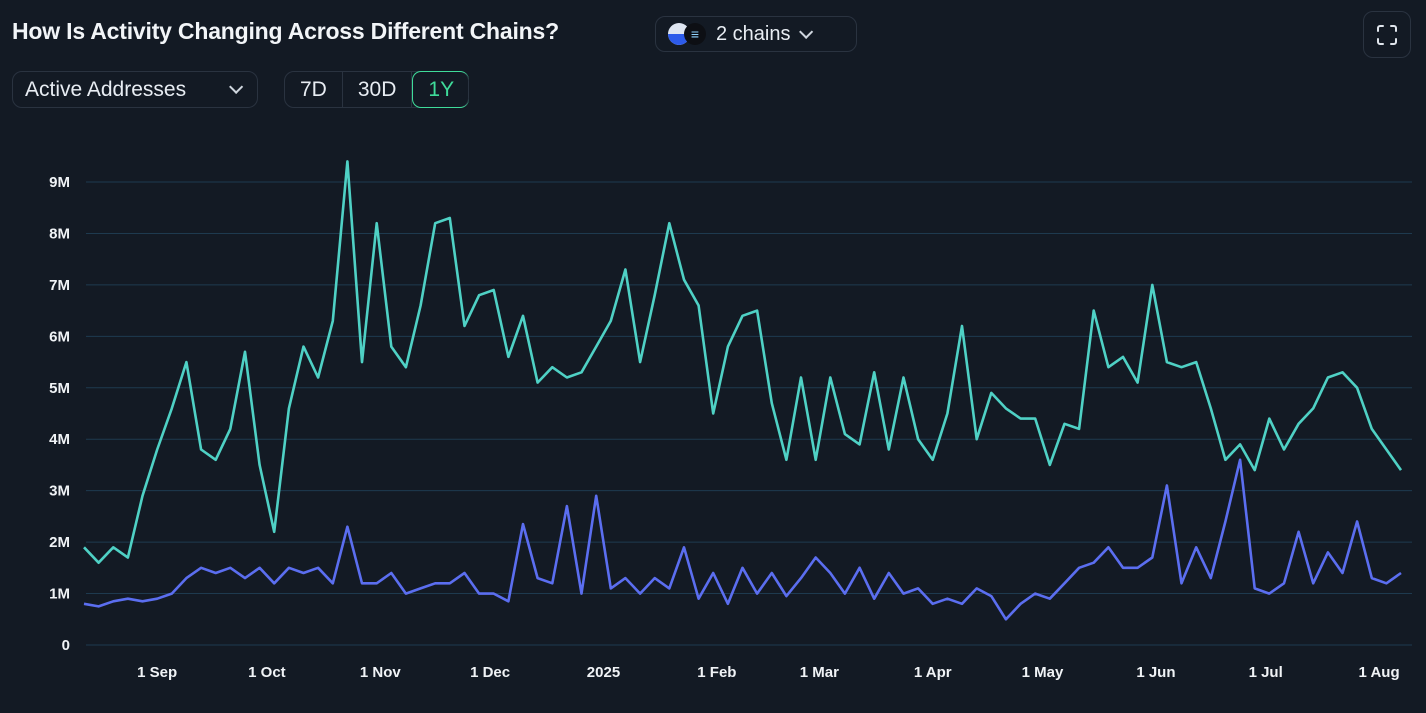 This screenshot has height=713, width=1426. What do you see at coordinates (59, 182) in the screenshot?
I see `y-tick-label: 9M` at bounding box center [59, 182].